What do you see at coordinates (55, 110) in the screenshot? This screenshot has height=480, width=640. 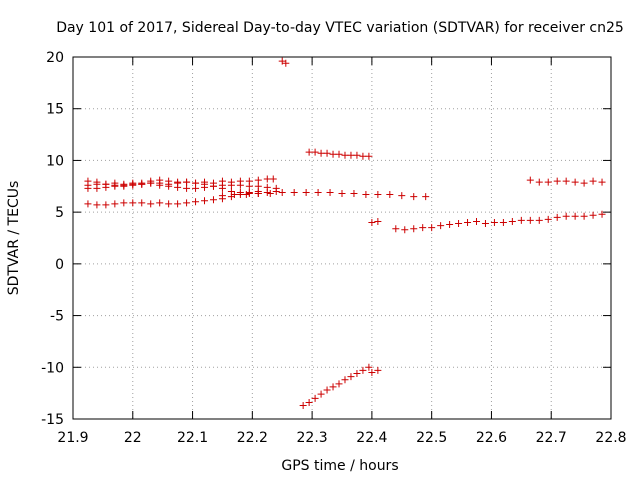 I see `y-tick-label: 15` at bounding box center [55, 110].